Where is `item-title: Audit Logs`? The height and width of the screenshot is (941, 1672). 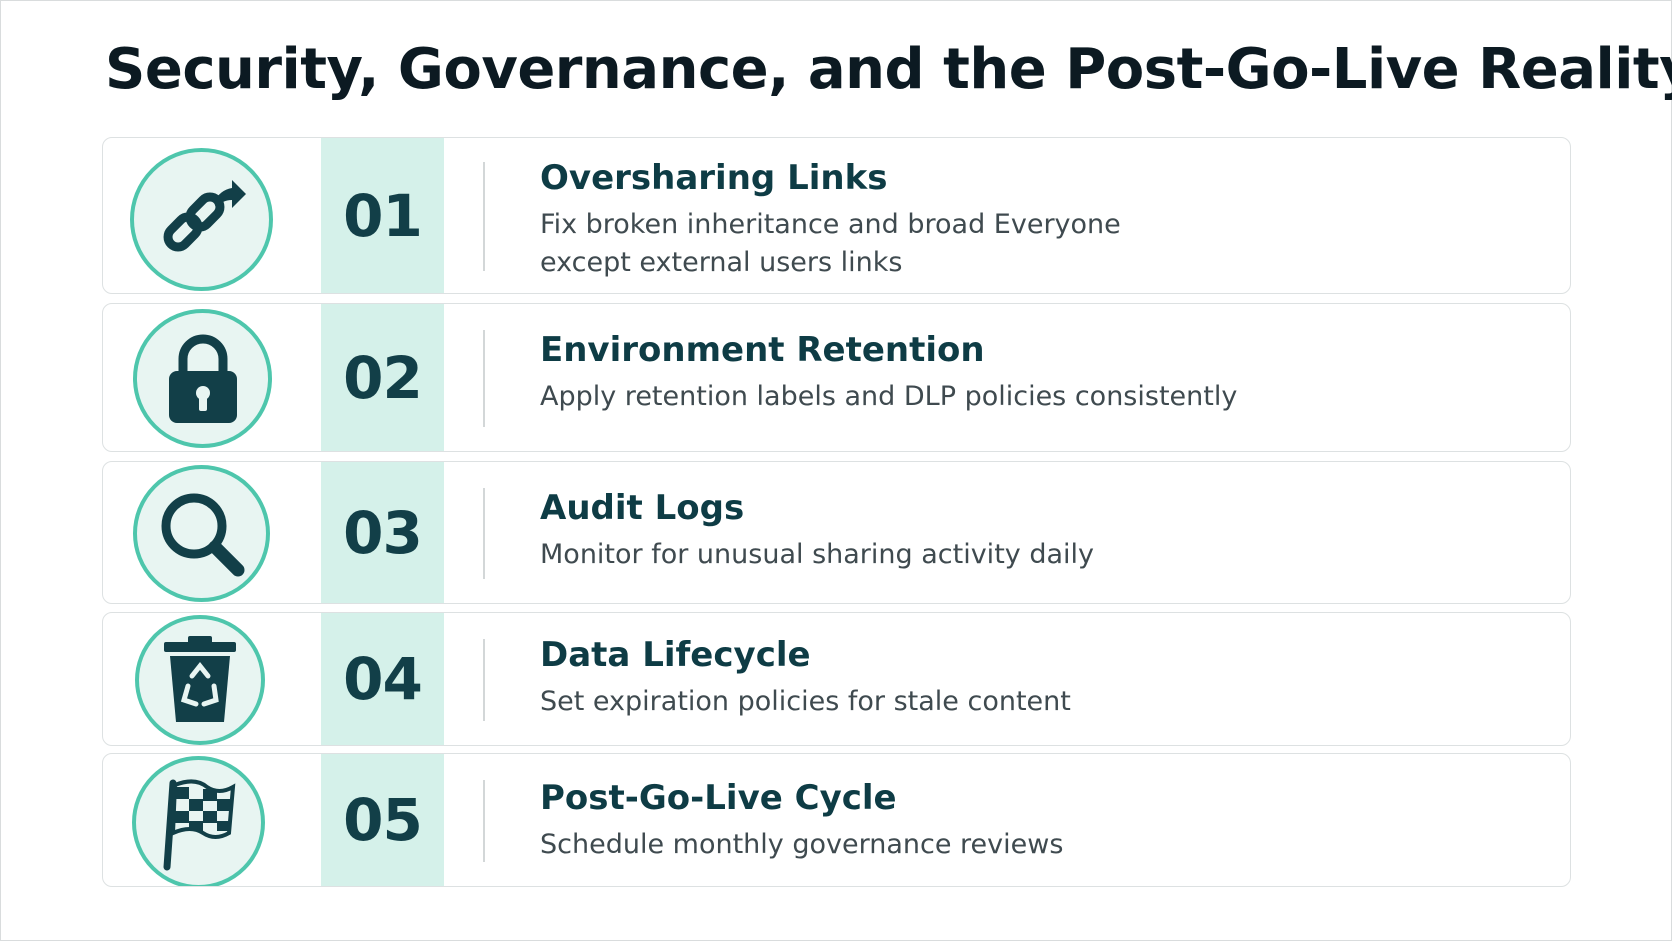 item-title: Audit Logs is located at coordinates (642, 508).